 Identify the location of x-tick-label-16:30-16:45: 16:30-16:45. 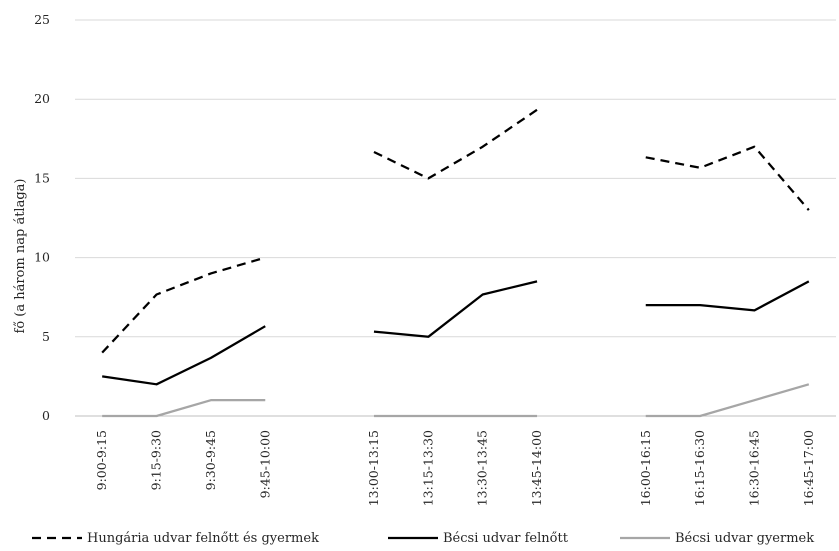
(753, 468).